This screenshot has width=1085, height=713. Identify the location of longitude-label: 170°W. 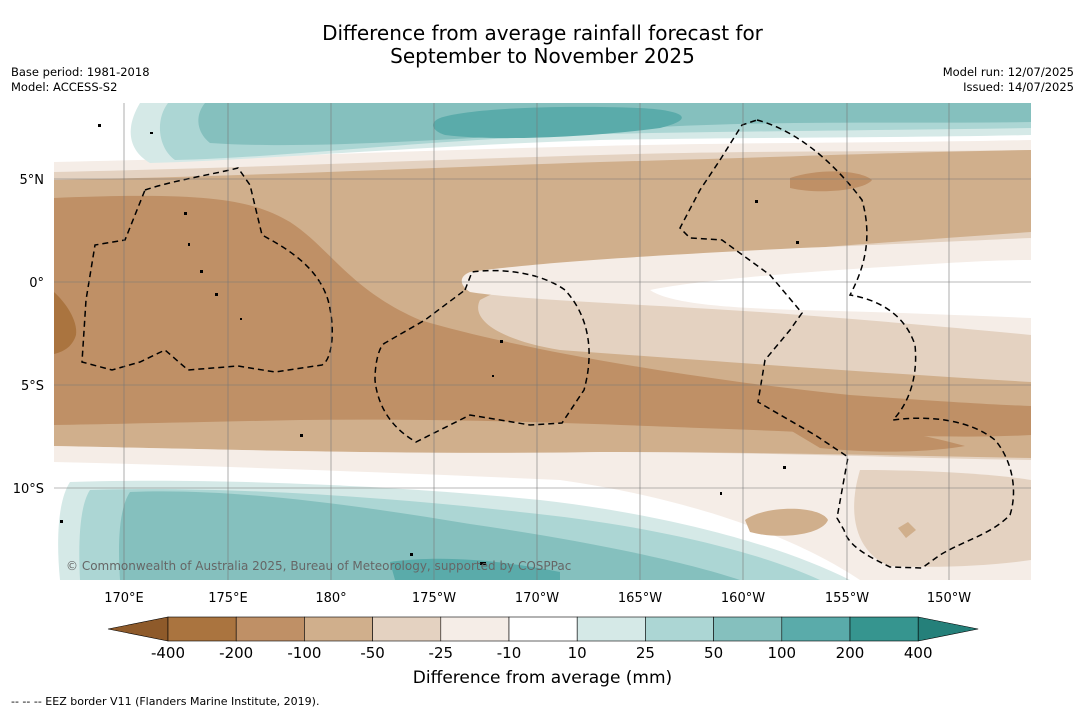
(537, 598).